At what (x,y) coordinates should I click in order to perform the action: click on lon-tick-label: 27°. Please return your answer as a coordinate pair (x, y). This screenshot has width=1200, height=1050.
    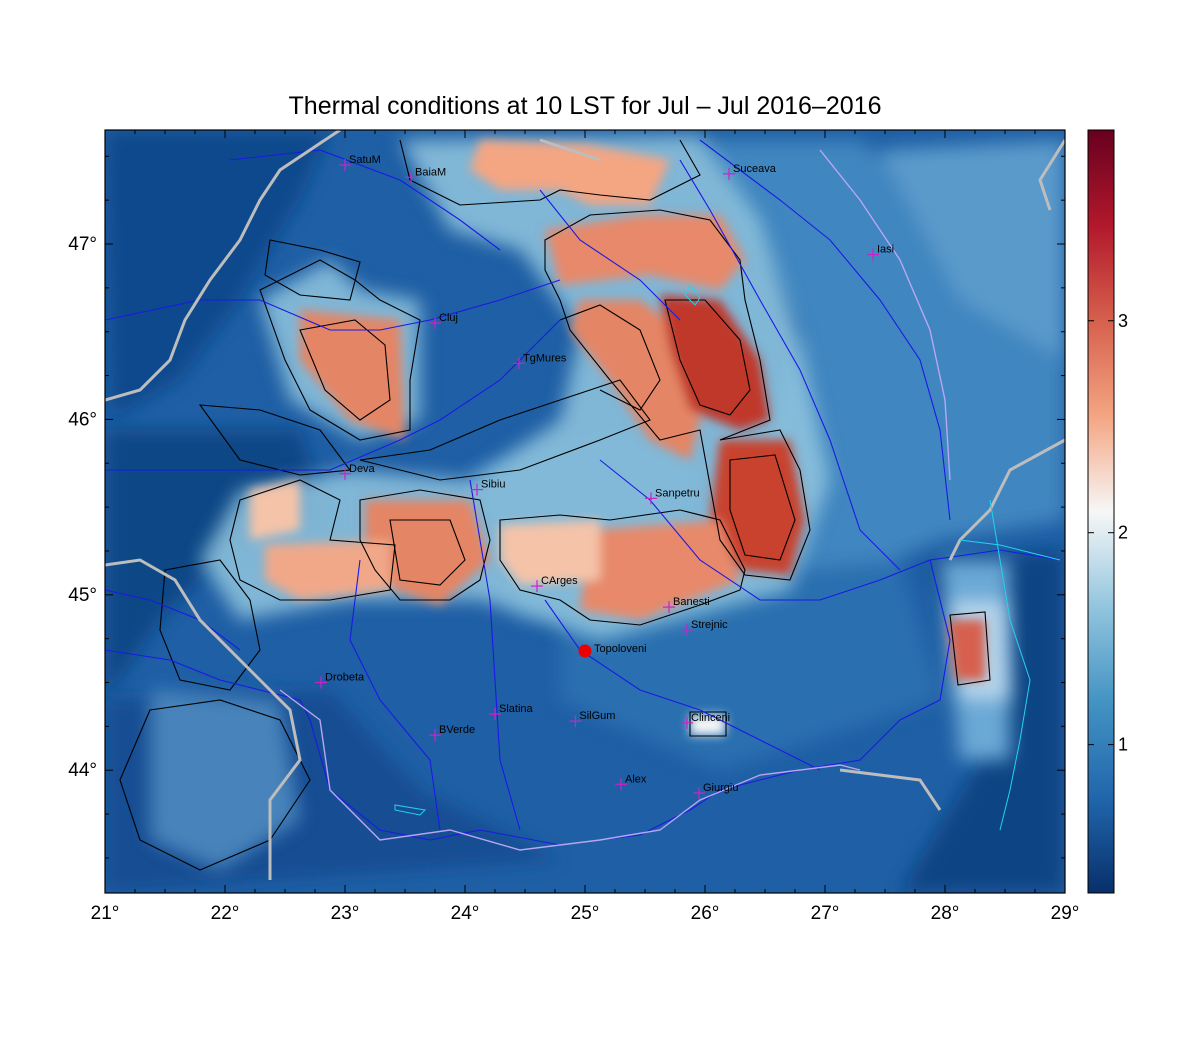
    Looking at the image, I should click on (825, 913).